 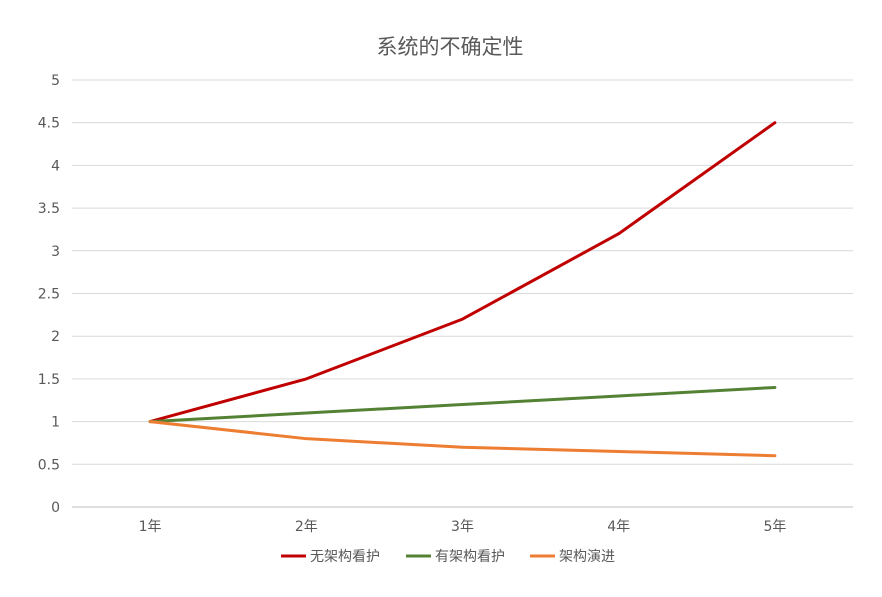 I want to click on x-tick-label: 3年, so click(x=462, y=527).